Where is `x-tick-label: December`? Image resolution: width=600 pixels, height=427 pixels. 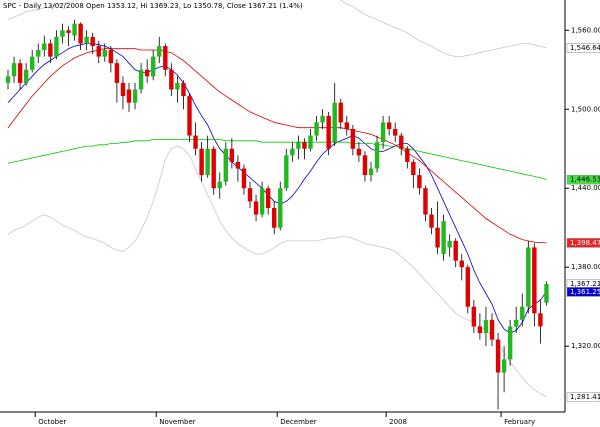 x-tick-label: December is located at coordinates (298, 422).